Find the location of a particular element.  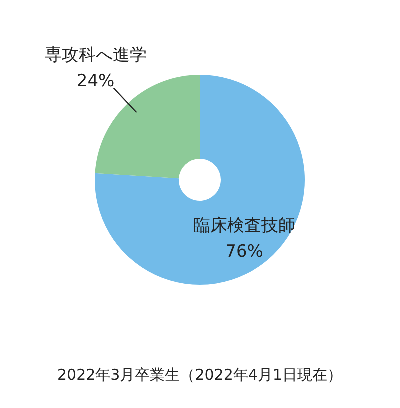

slice-label: 専攻科へ進学 is located at coordinates (95, 55).